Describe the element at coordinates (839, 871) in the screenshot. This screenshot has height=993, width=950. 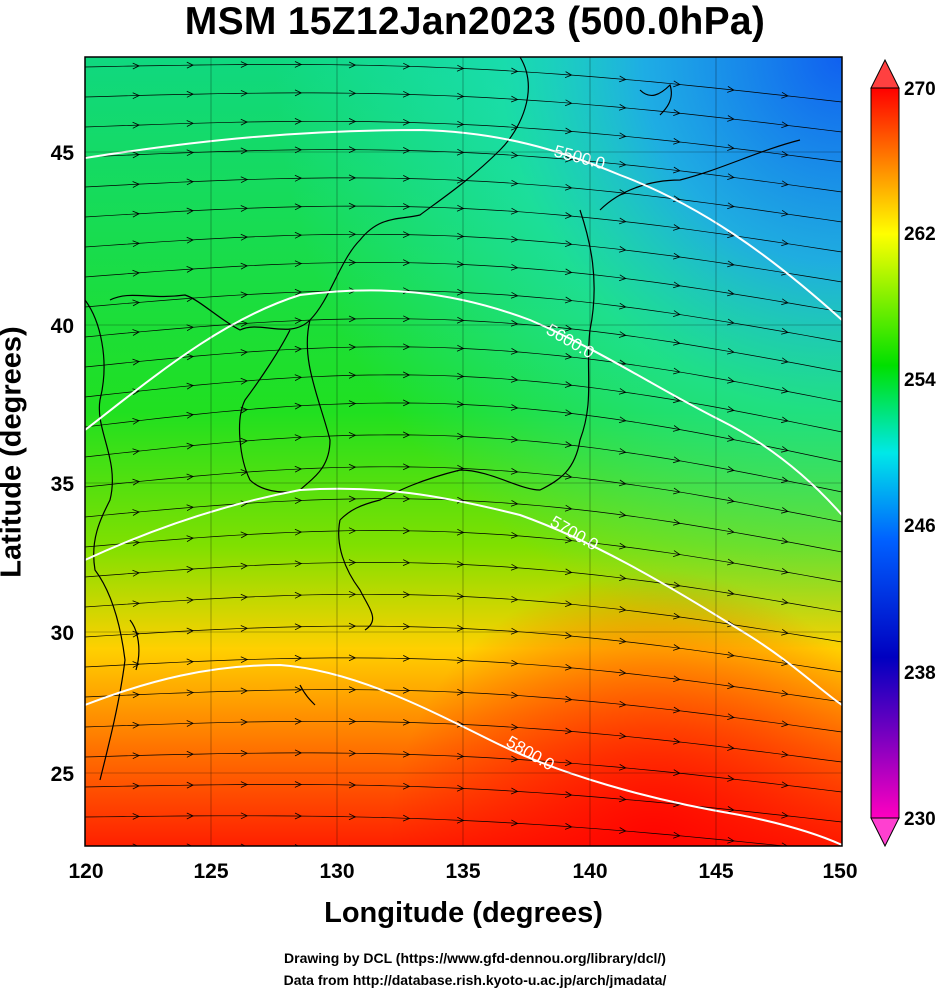
I see `x-tick-label: 150` at that location.